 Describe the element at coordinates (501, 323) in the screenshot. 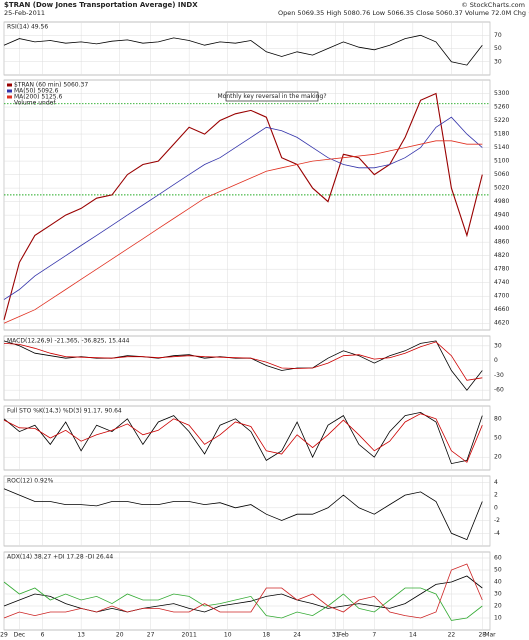

I see `y-tick-label: 4620` at that location.